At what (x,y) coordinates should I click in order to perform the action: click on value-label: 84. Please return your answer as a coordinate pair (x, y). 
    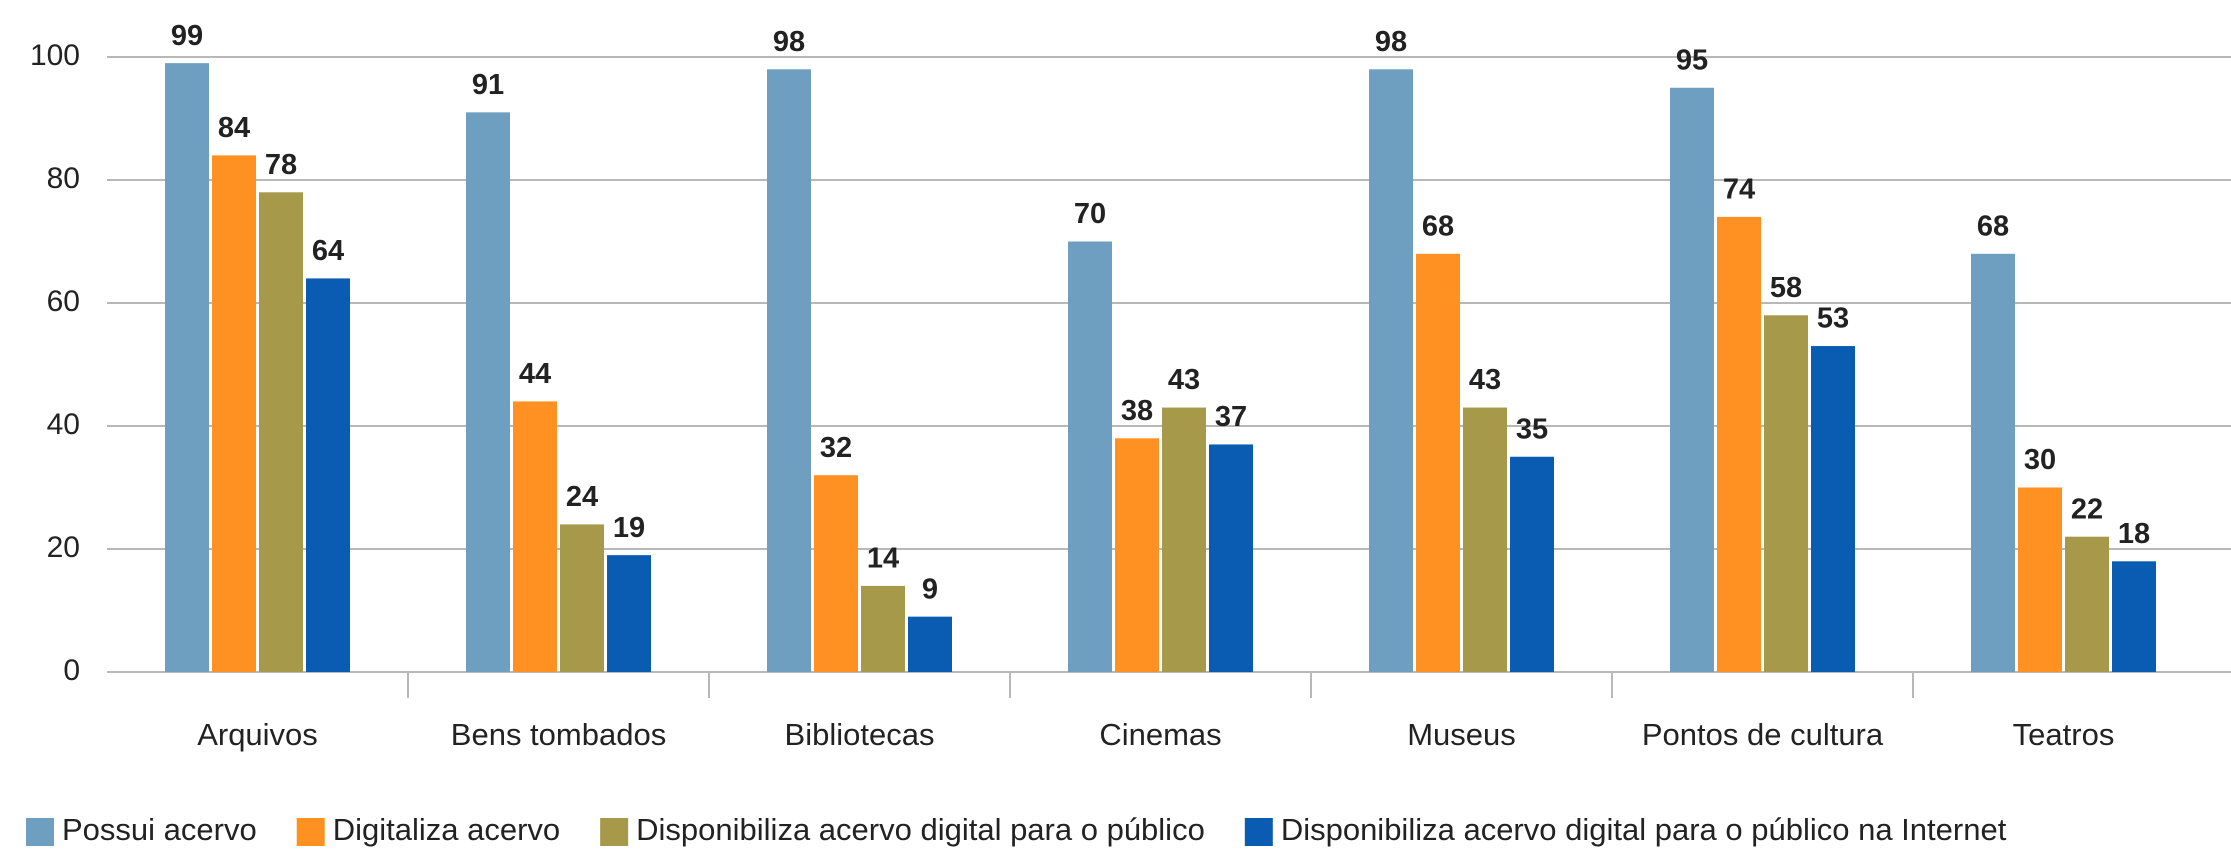
    Looking at the image, I should click on (234, 128).